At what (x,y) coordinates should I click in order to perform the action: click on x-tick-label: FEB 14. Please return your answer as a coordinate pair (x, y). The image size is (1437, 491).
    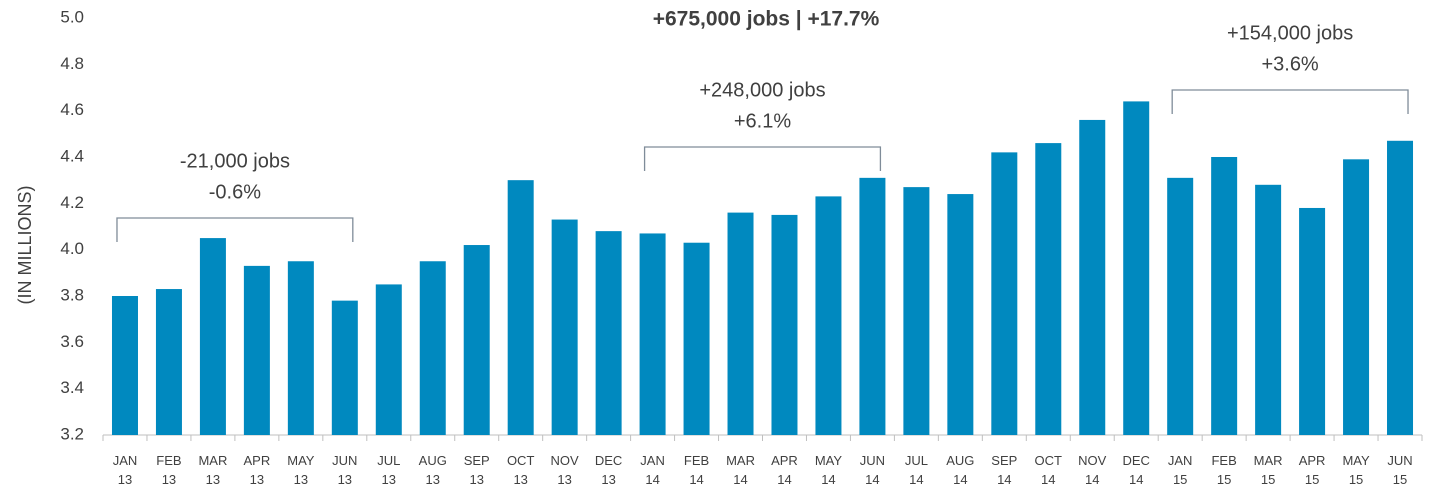
    Looking at the image, I should click on (696, 470).